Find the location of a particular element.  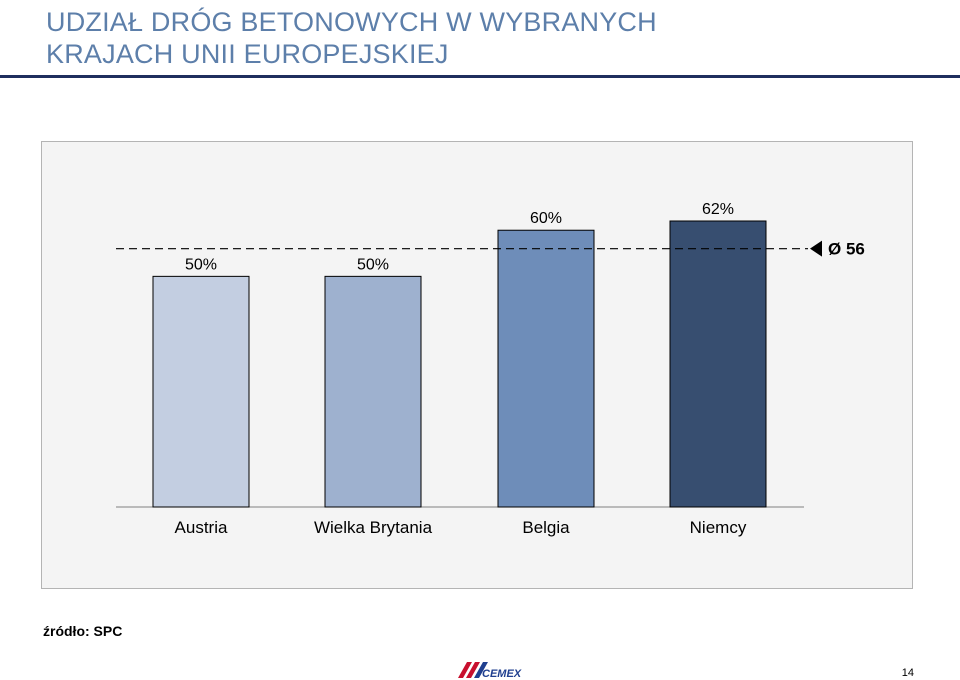

title-line-1: UDZIAŁ DRÓG BETONOWYCH W WYBRANYCH is located at coordinates (351, 22).